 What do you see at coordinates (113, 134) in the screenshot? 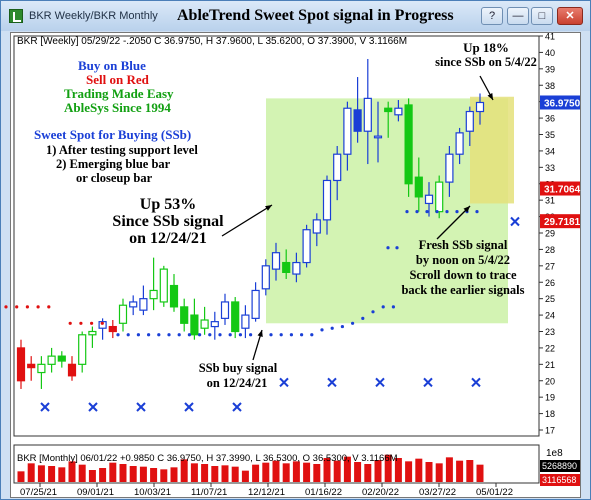
I see `sweet-spot-title: Sweet Spot for Buying (SSb)` at bounding box center [113, 134].